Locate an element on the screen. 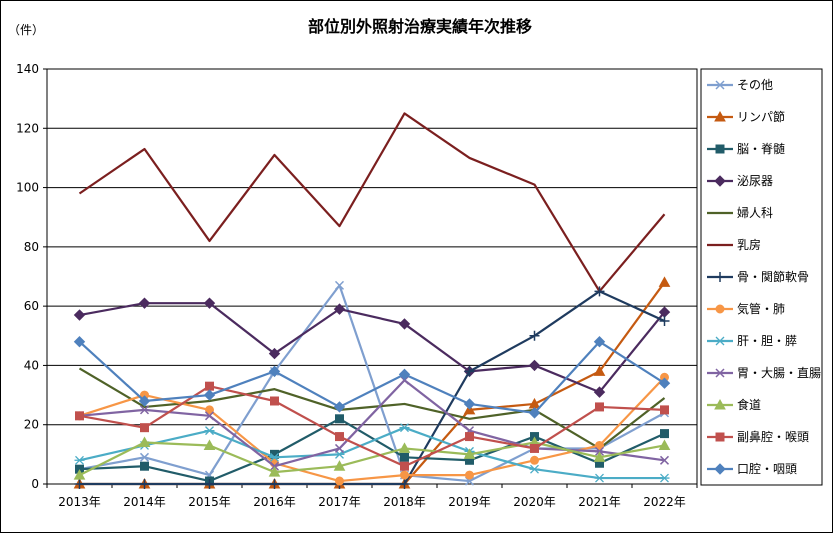 This screenshot has width=833, height=533. legend-label: 胃・大腸・直腸 is located at coordinates (779, 373).